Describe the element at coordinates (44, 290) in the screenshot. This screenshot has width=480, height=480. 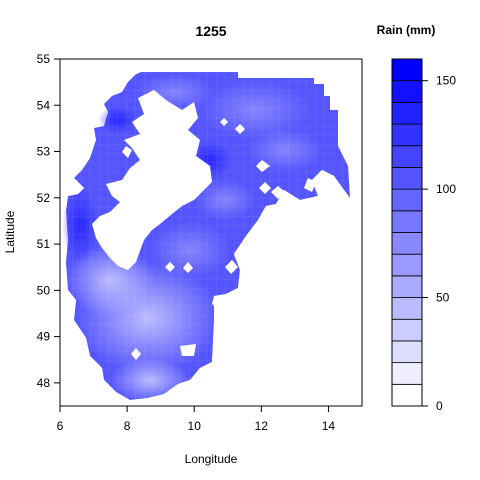
I see `y-tick-label: 50` at that location.